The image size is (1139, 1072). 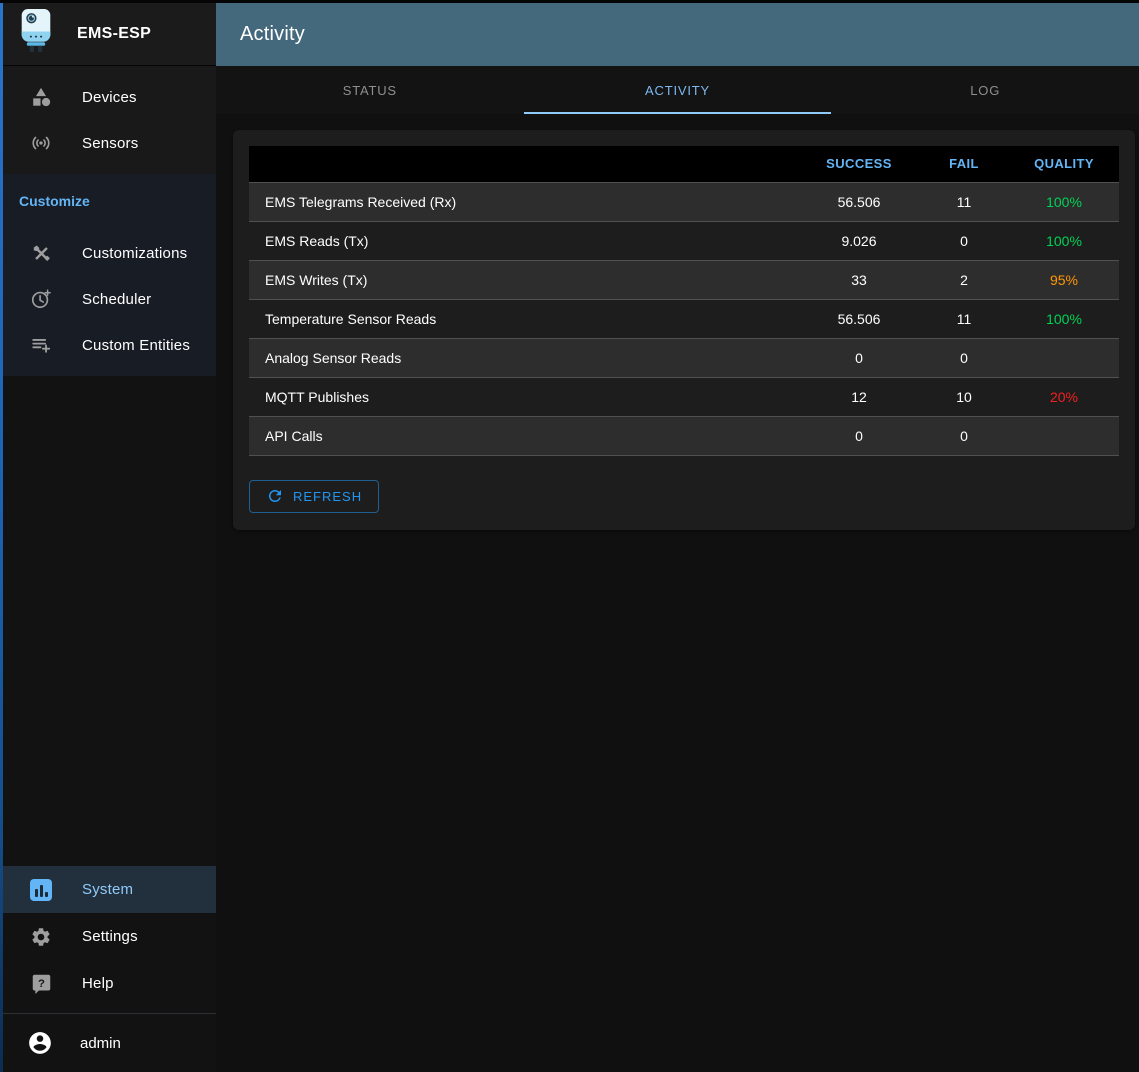 I want to click on tab-activity: ACTIVITY, so click(x=677, y=90).